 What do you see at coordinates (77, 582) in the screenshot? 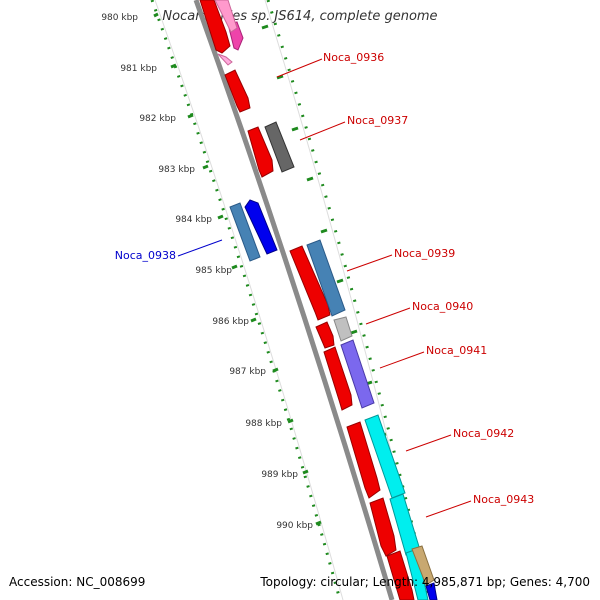
I see `accession-text: Accession: NC_008699` at bounding box center [77, 582].